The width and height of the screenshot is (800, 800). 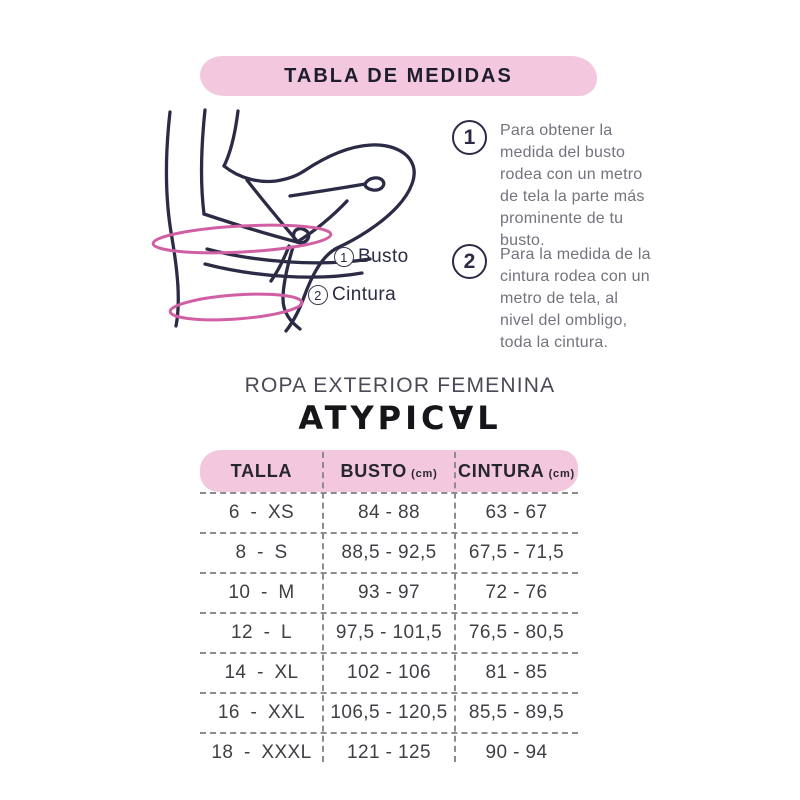 I want to click on table-header: TALLA BUSTO (cm) CINTURA (cm), so click(x=389, y=471).